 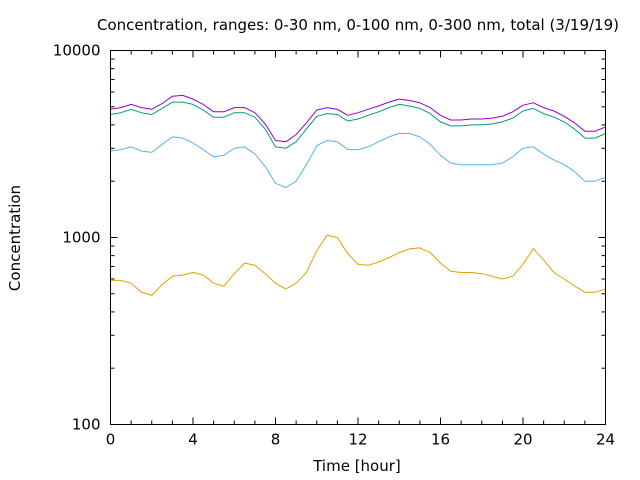 I want to click on x-tick-label: 16, so click(x=440, y=440).